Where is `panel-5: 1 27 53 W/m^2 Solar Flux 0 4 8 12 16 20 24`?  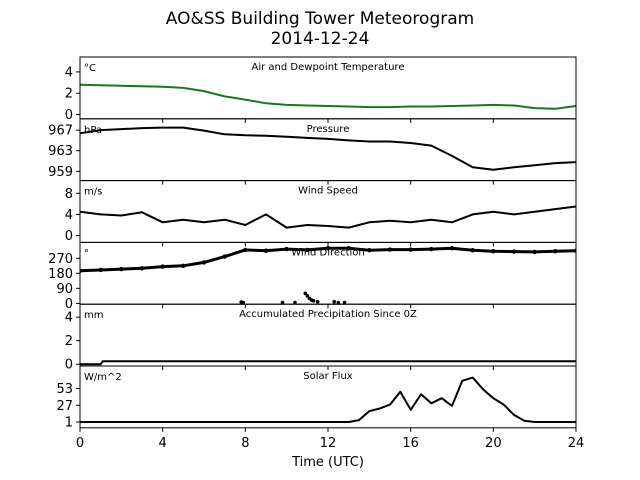 panel-5: 1 27 53 W/m^2 Solar Flux 0 4 8 12 16 20 24 is located at coordinates (320, 408).